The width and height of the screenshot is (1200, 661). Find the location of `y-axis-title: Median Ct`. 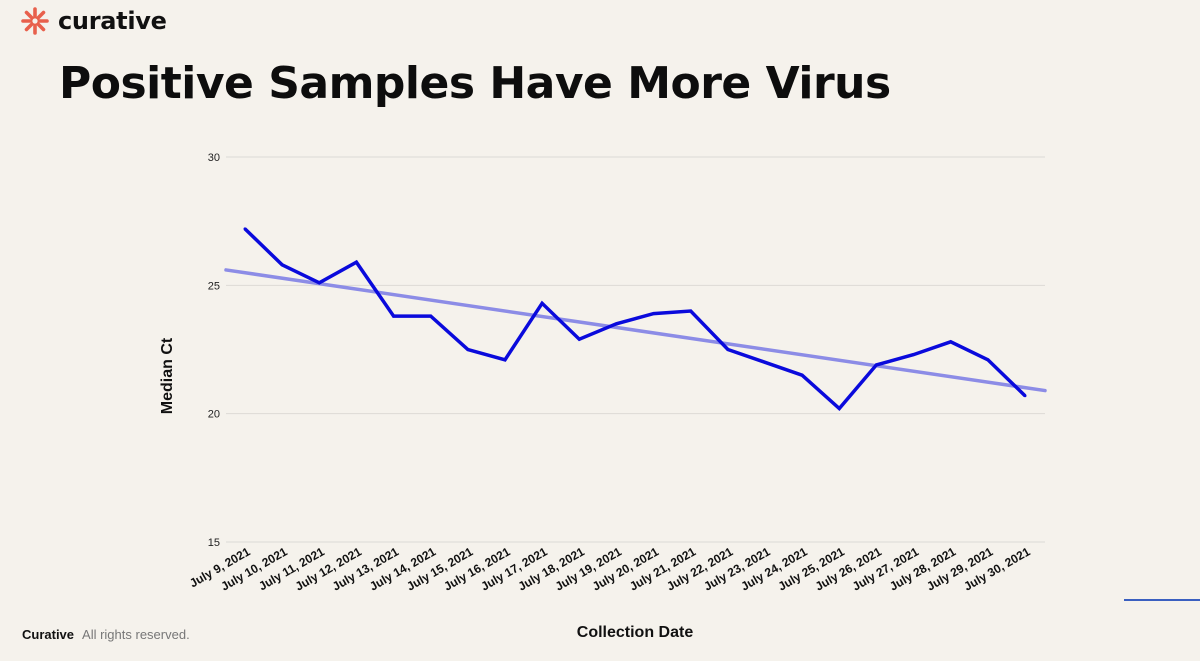

y-axis-title: Median Ct is located at coordinates (167, 375).